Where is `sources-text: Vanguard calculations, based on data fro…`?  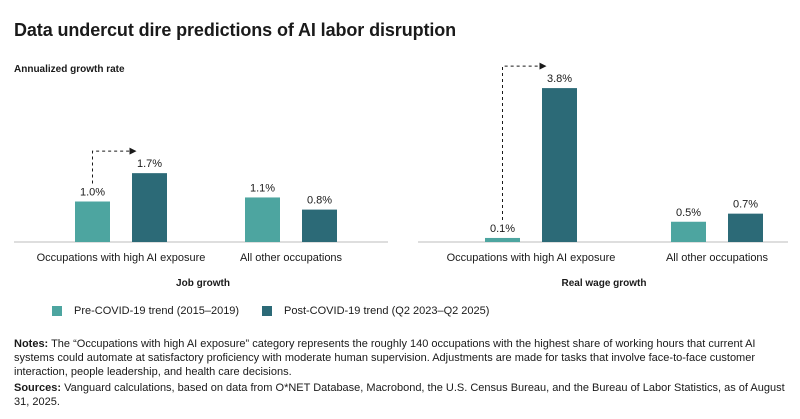 sources-text: Vanguard calculations, based on data fro… is located at coordinates (399, 395).